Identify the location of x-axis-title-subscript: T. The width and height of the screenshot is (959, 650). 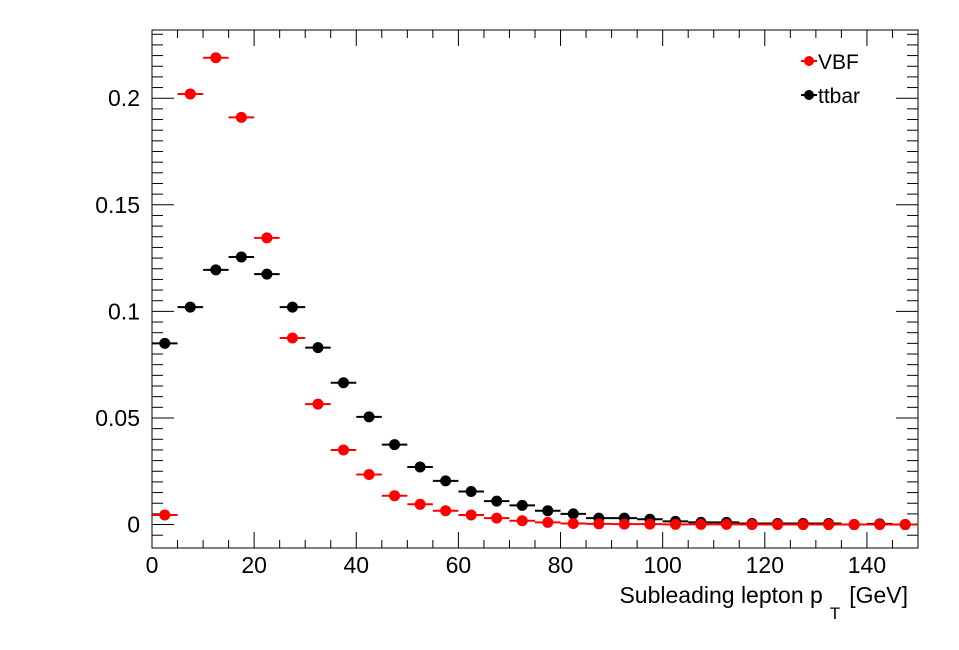
(835, 613).